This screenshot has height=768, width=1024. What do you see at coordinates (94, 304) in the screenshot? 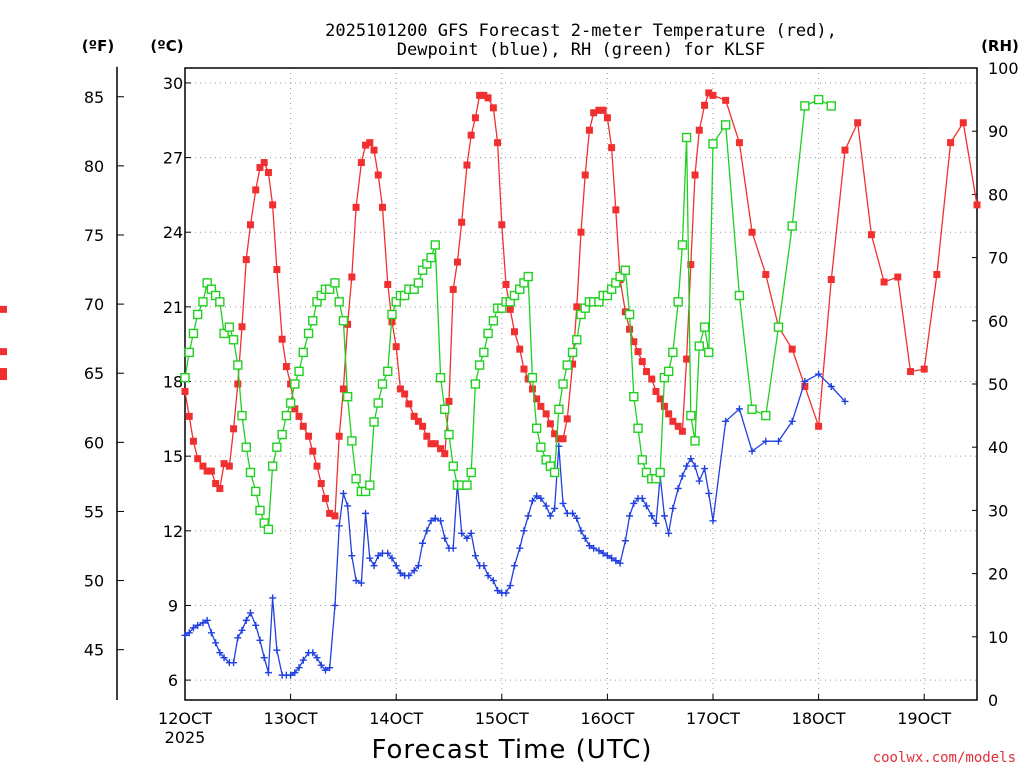
I see `y-tick-label-f: 70` at bounding box center [94, 304].